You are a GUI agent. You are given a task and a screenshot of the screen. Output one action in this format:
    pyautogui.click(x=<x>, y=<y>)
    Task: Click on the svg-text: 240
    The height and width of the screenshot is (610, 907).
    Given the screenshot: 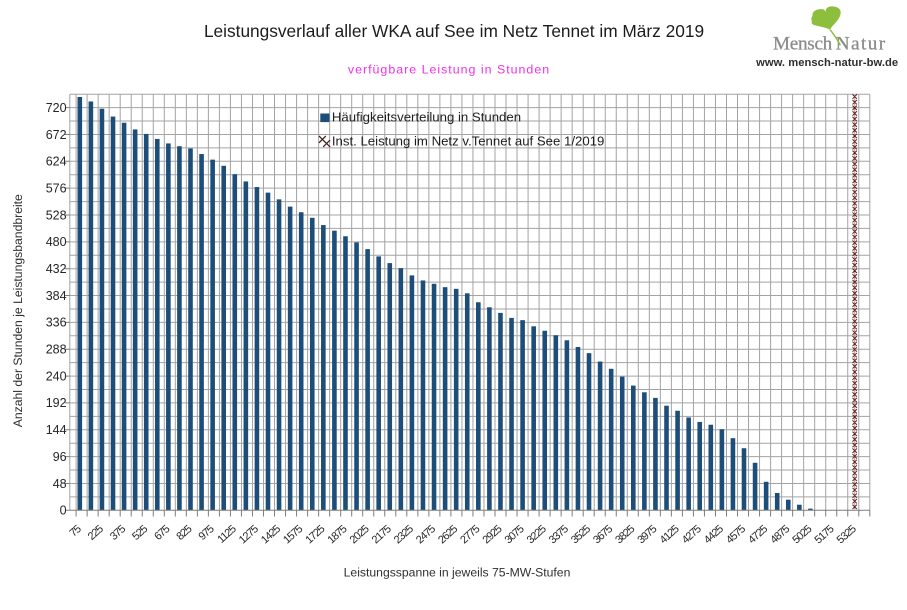 What is the action you would take?
    pyautogui.click(x=56, y=376)
    